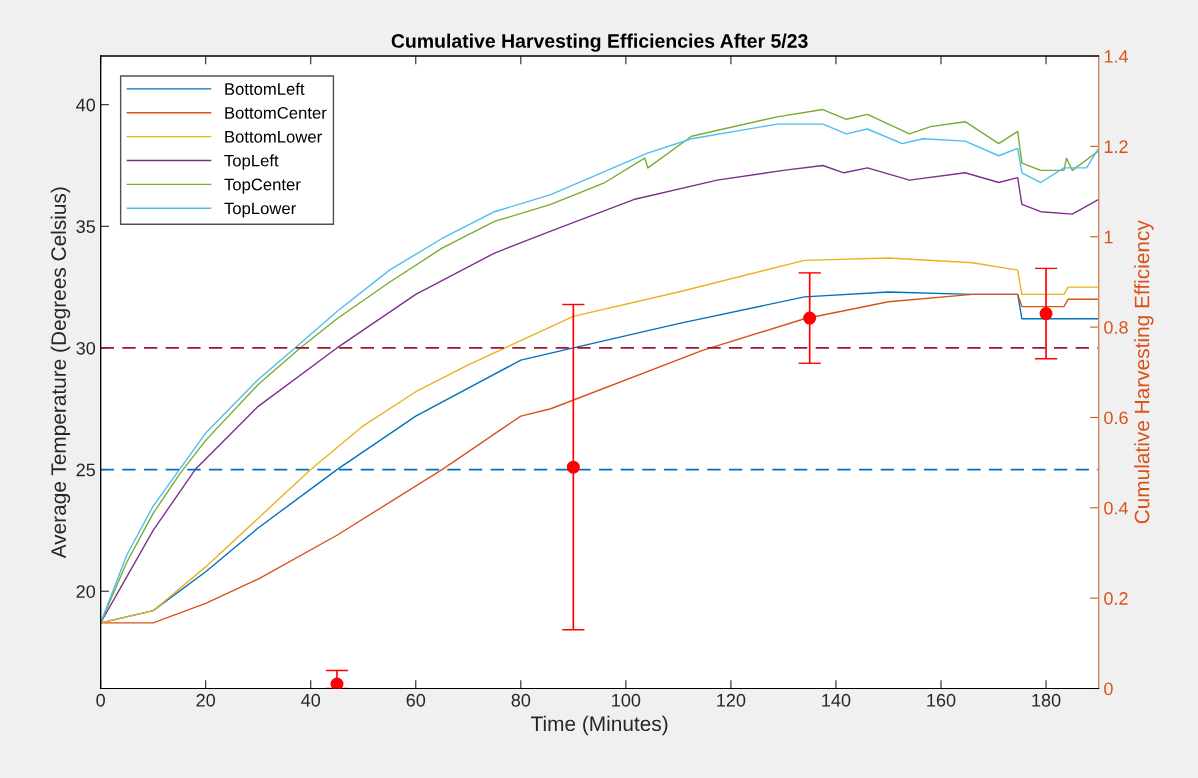 The image size is (1198, 778). Describe the element at coordinates (276, 112) in the screenshot. I see `legend-label: BottomCenter` at that location.